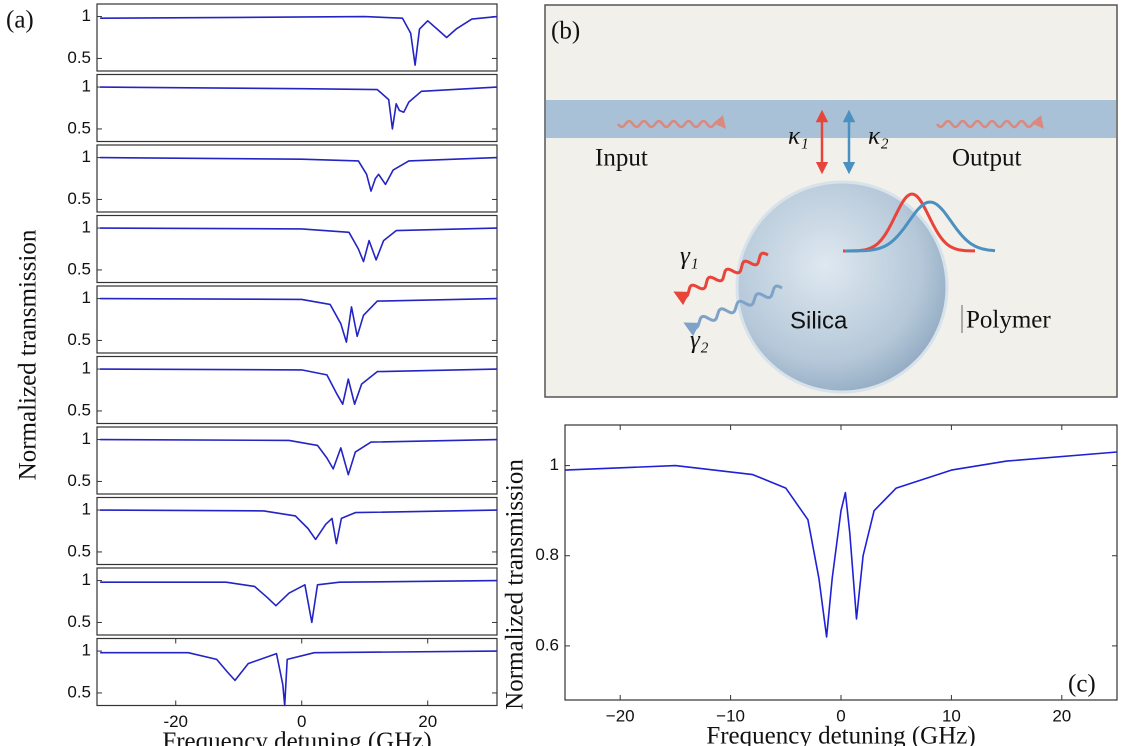 The height and width of the screenshot is (746, 1121). What do you see at coordinates (831, 119) in the screenshot?
I see `waveguide` at bounding box center [831, 119].